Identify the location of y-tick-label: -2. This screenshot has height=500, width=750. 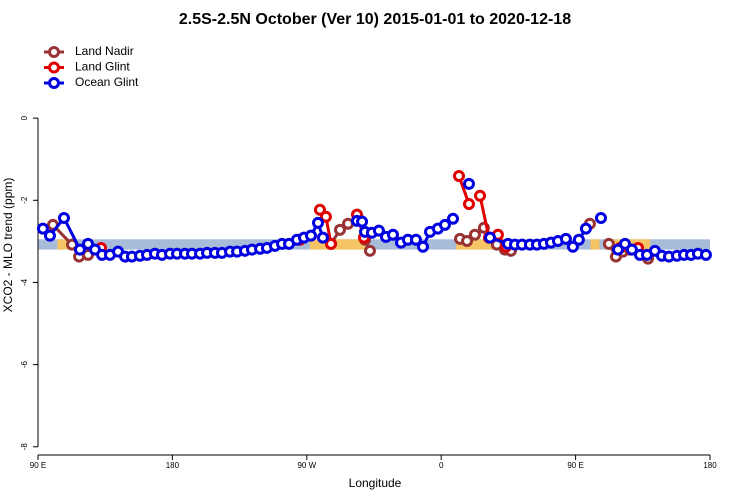
(24, 200).